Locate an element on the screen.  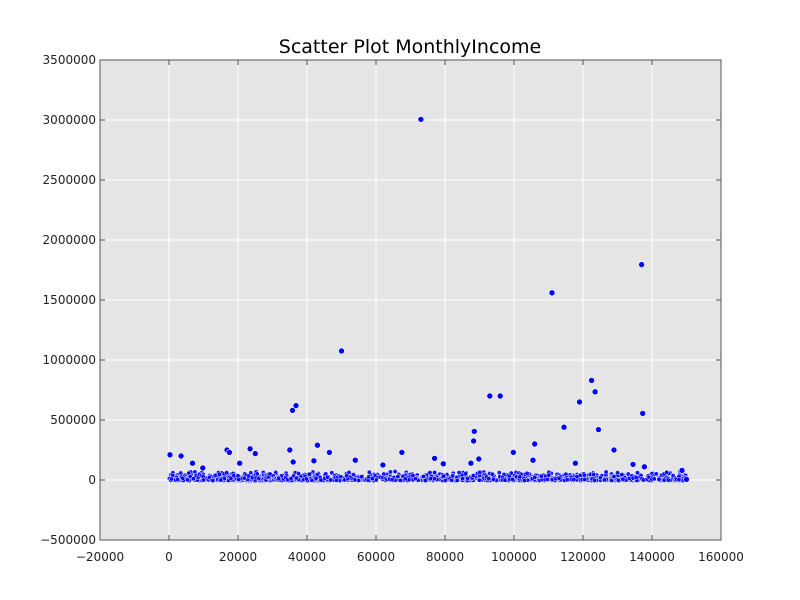
y-tick-label: 2500000 is located at coordinates (69, 180).